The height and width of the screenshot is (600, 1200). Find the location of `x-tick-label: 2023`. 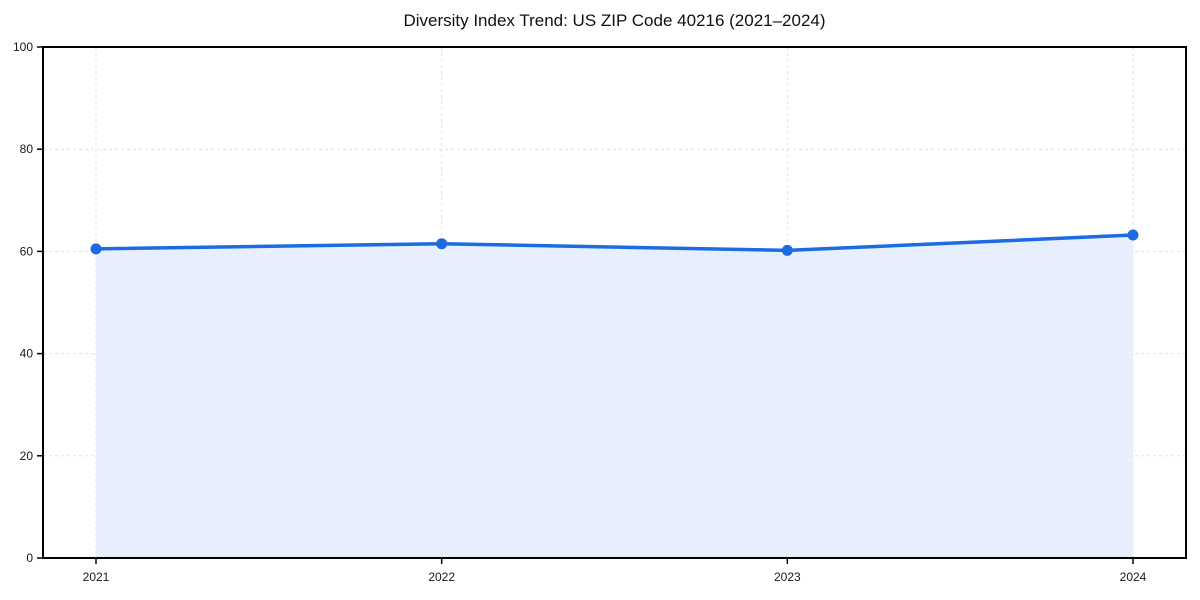

x-tick-label: 2023 is located at coordinates (787, 577).